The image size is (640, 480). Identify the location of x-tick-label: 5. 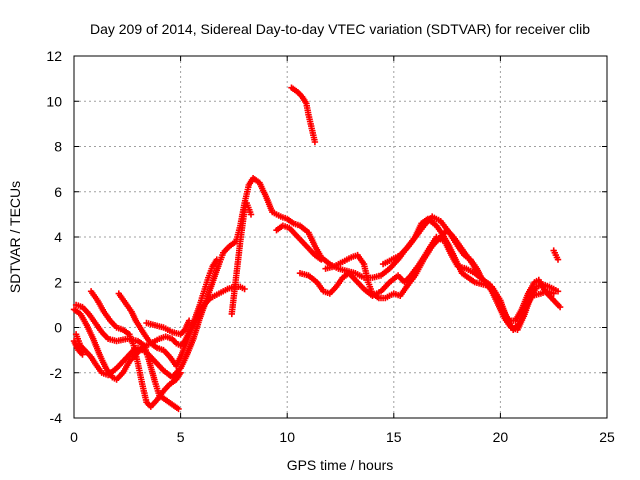
(181, 437).